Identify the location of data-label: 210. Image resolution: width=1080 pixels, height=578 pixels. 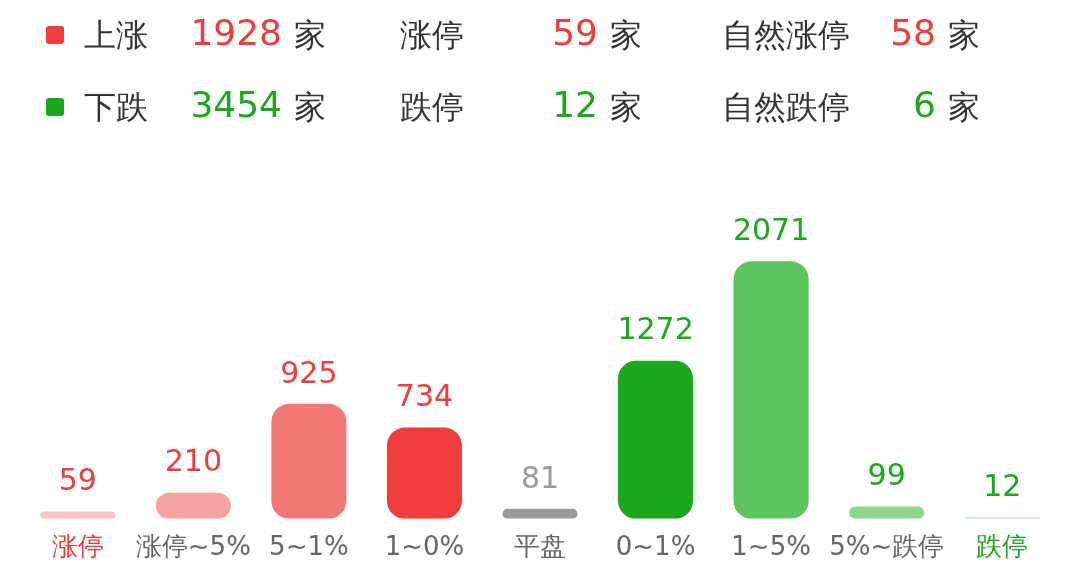
(193, 461).